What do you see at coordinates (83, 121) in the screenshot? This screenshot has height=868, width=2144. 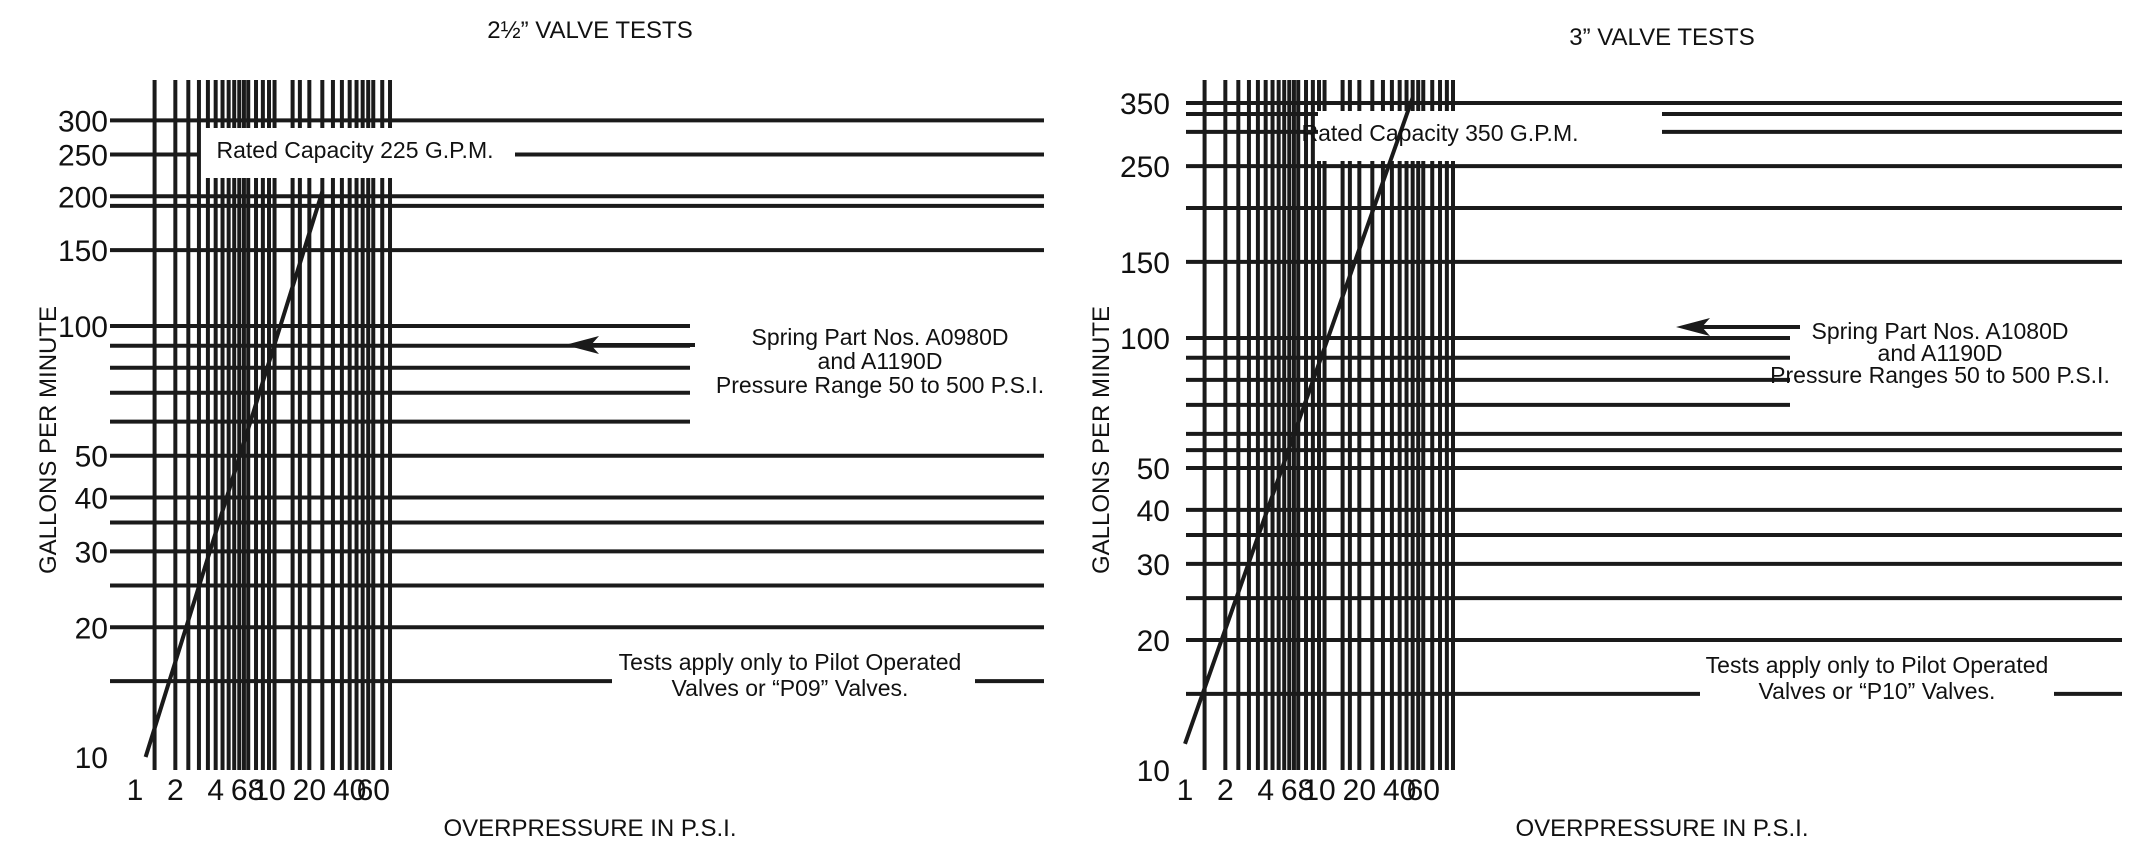 I see `y-tick-label: 300` at bounding box center [83, 121].